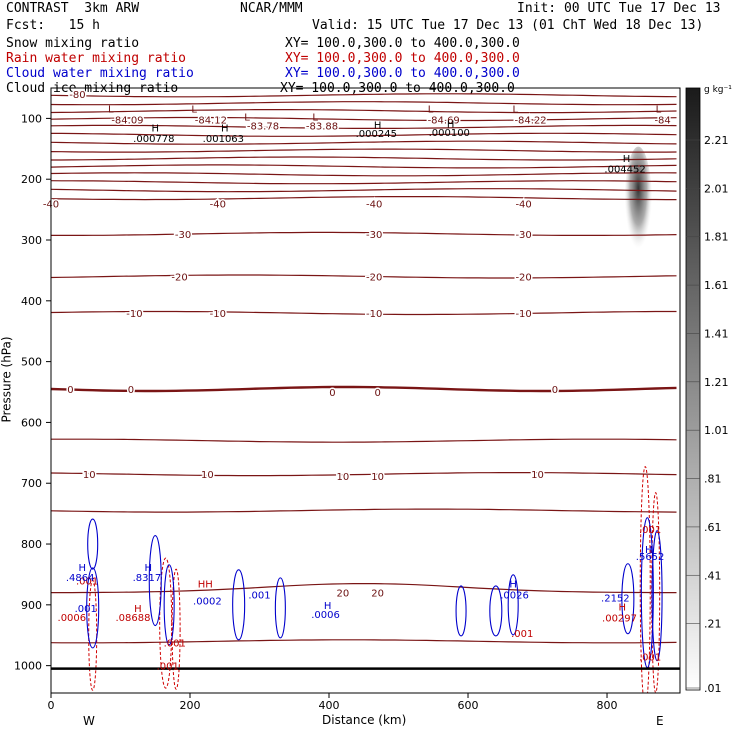 The image size is (740, 740). Describe the element at coordinates (111, 110) in the screenshot. I see `snow-min-marker: L` at that location.